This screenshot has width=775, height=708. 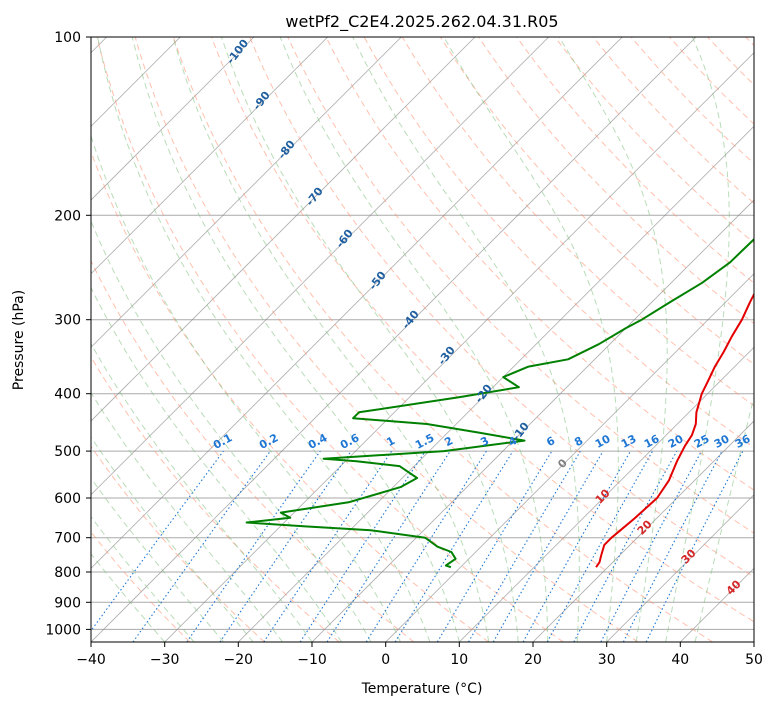 What do you see at coordinates (680, 660) in the screenshot?
I see `x-tick-label: 40` at bounding box center [680, 660].